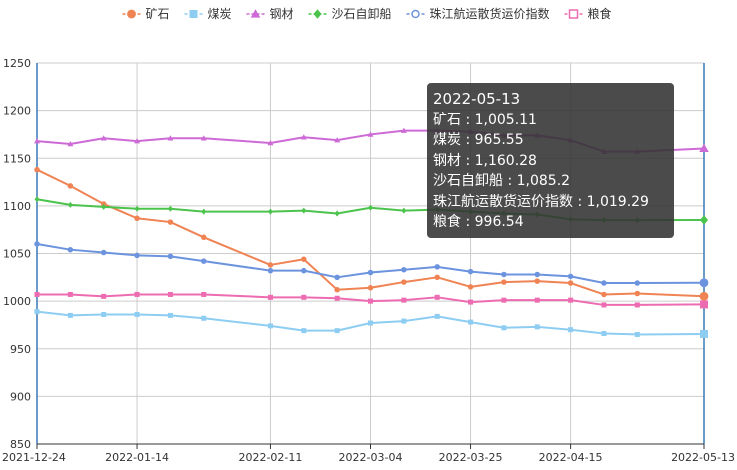 The height and width of the screenshot is (470, 737). I want to click on y-tick-label: 900, so click(20, 396).